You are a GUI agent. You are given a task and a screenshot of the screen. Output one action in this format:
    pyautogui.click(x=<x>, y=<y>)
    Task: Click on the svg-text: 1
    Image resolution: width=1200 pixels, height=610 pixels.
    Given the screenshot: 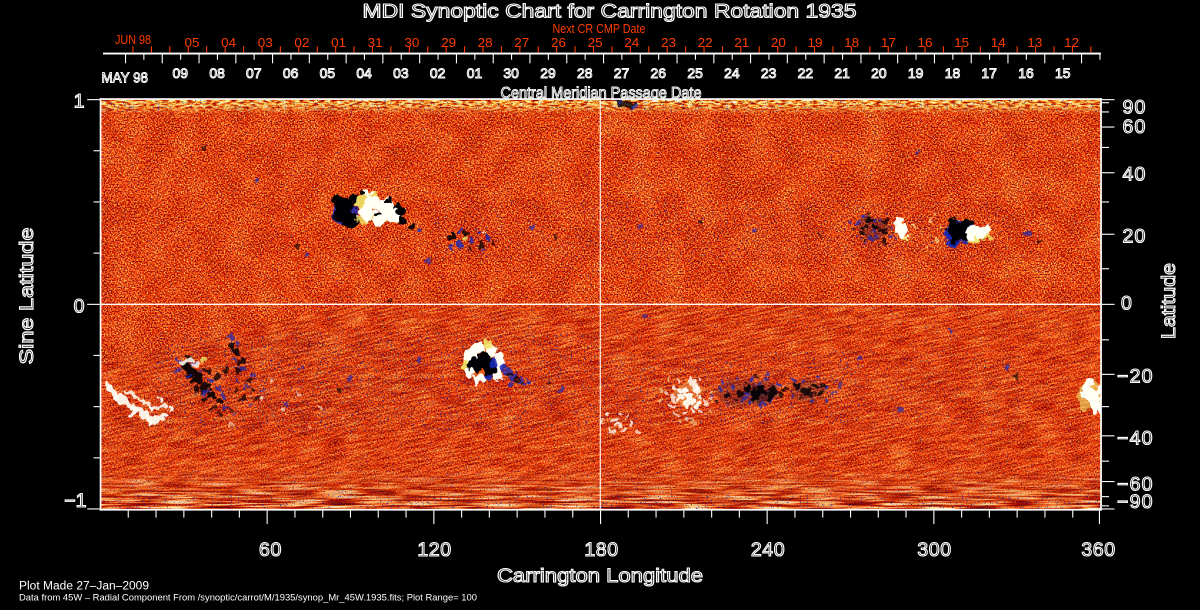 What is the action you would take?
    pyautogui.click(x=79, y=101)
    